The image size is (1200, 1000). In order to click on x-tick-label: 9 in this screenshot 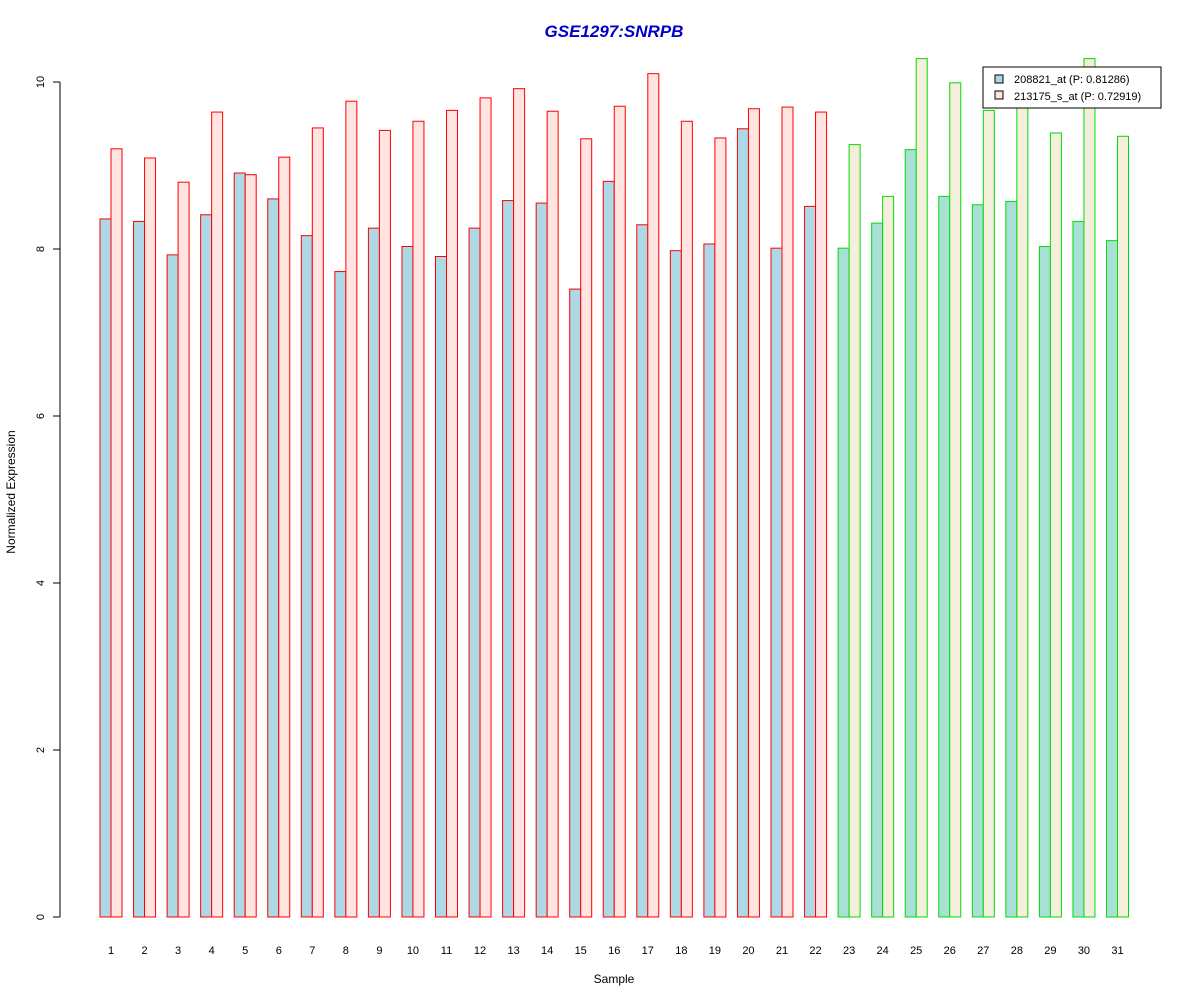, I will do `click(379, 951)`.